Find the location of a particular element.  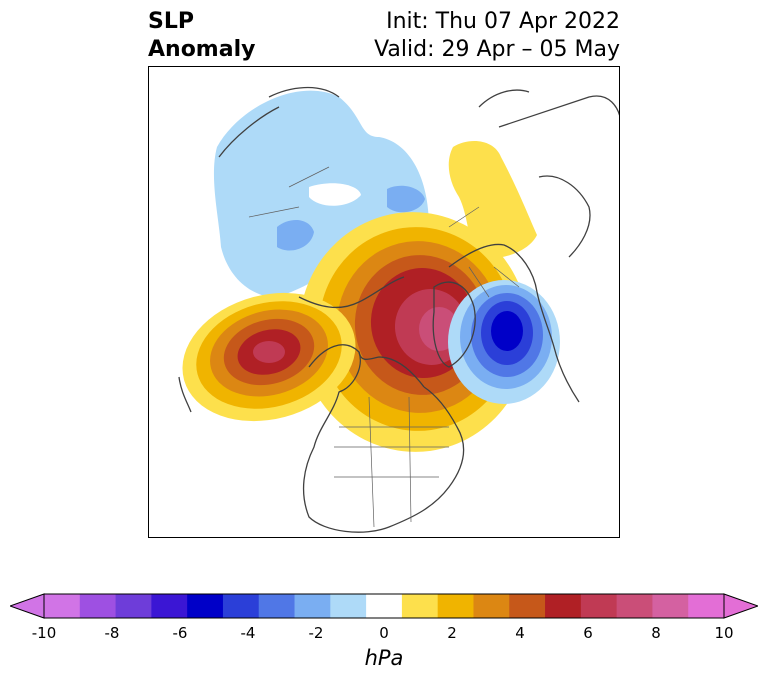

colorbar-extend-min is located at coordinates (27, 606).